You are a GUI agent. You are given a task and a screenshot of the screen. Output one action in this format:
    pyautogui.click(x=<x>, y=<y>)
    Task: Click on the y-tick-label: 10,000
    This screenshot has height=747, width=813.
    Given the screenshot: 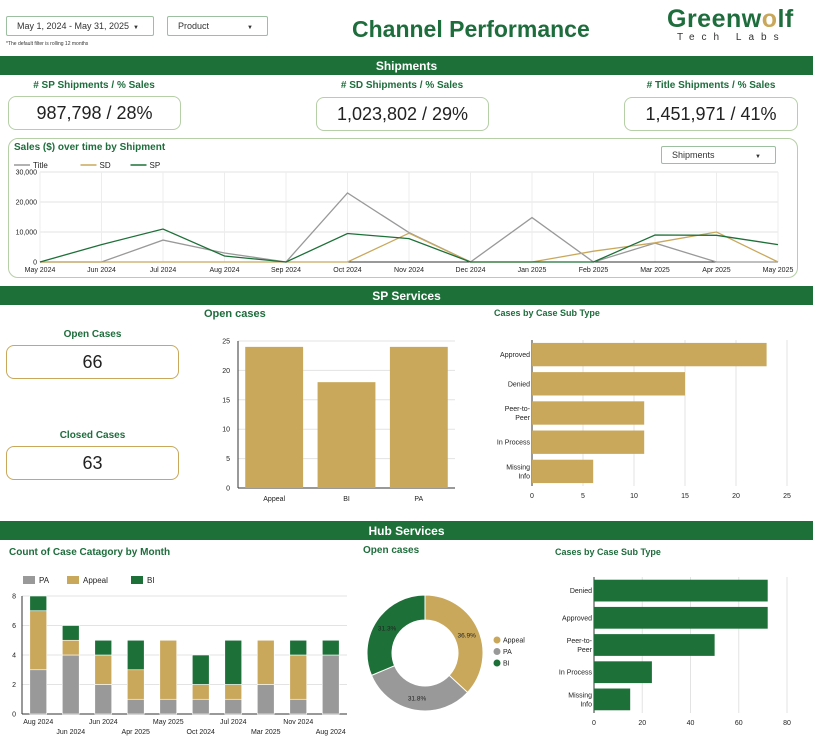 What is the action you would take?
    pyautogui.click(x=27, y=233)
    